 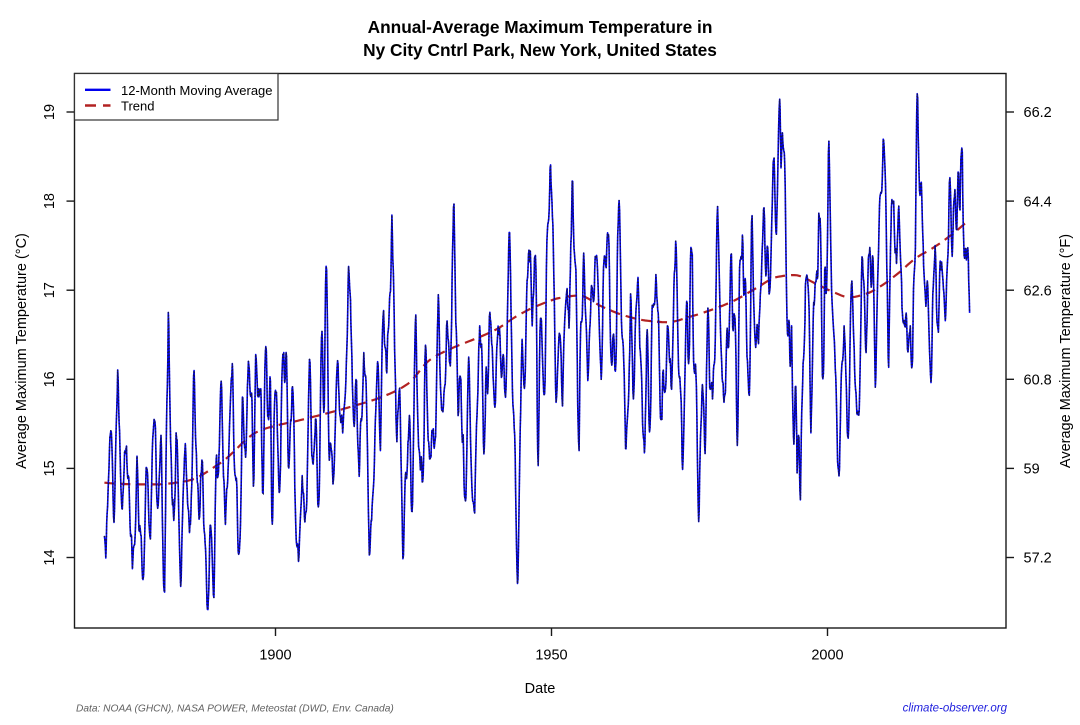 I want to click on svg-text: 17, so click(x=50, y=290).